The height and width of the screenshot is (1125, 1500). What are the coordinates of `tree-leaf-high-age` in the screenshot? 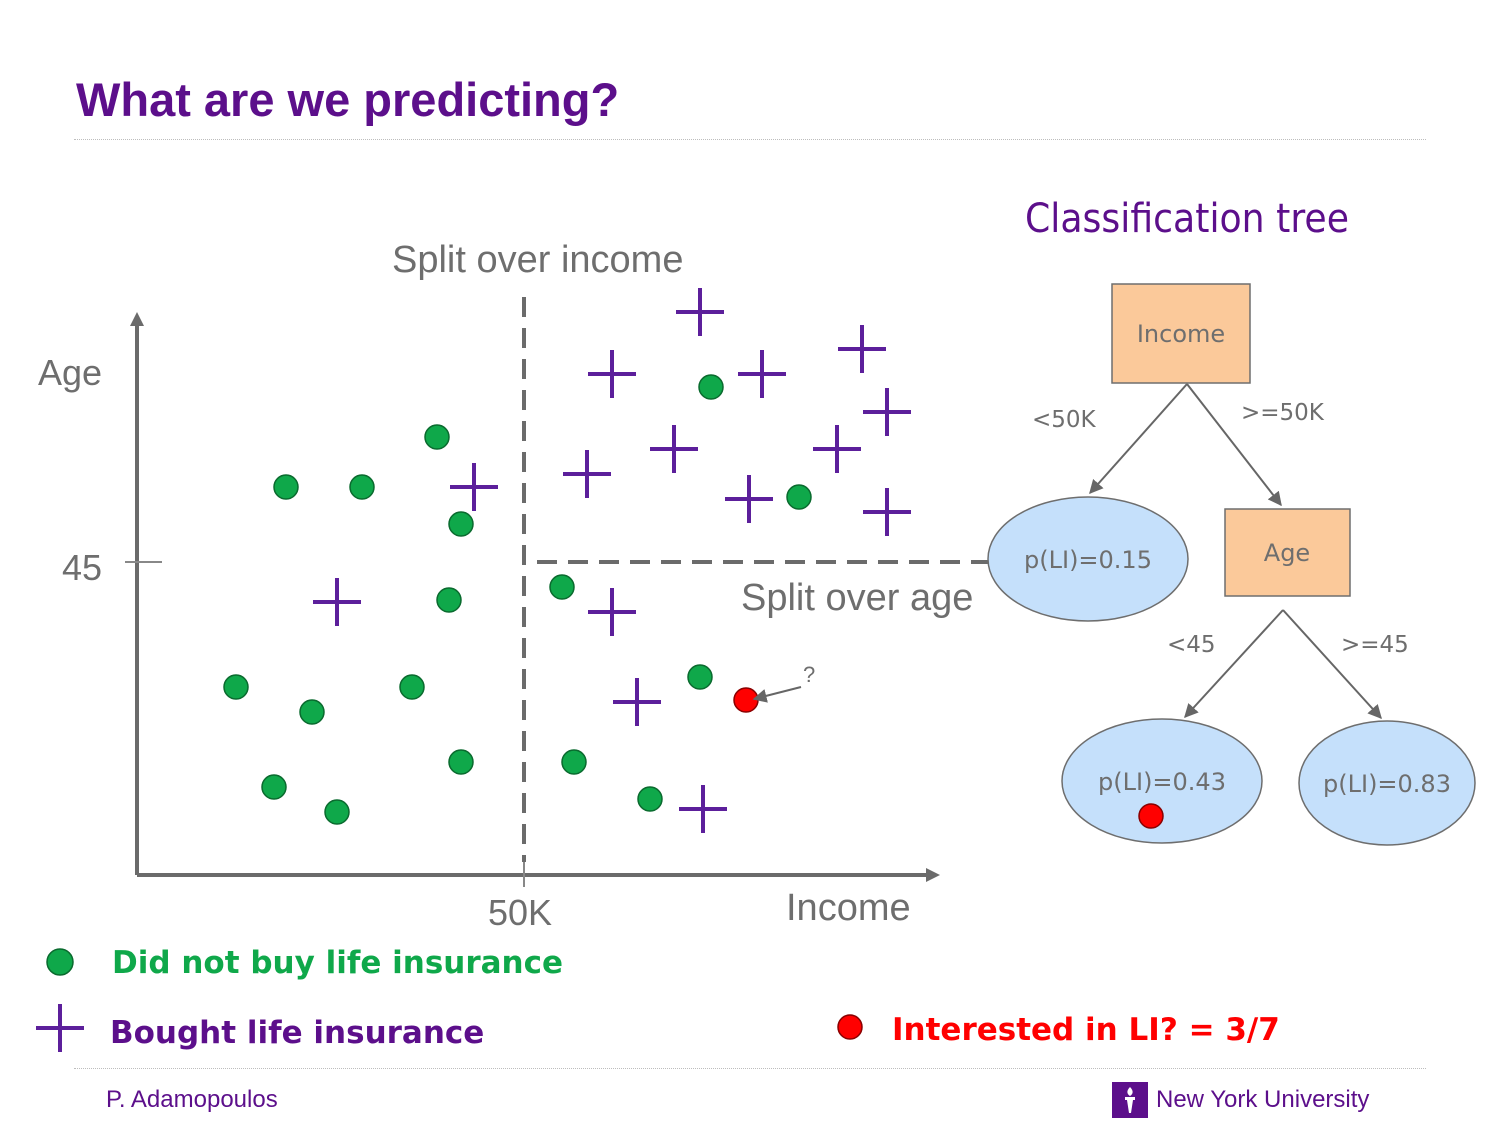 It's located at (1387, 783).